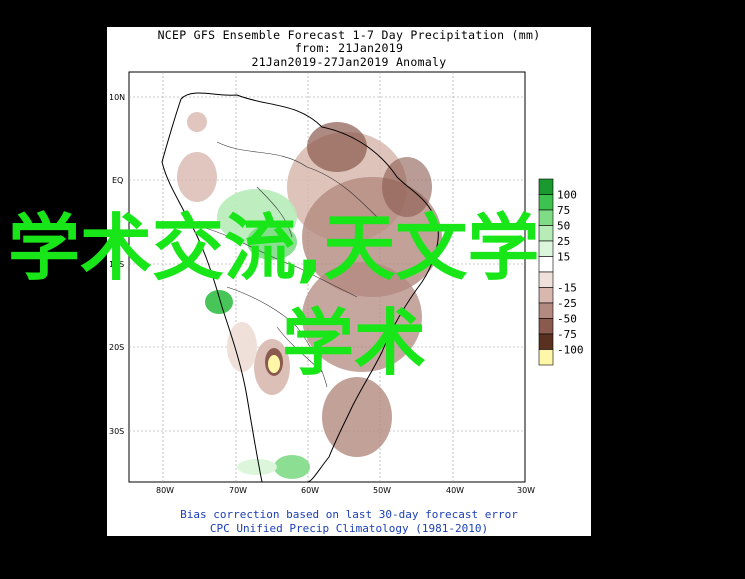 This screenshot has width=745, height=579. What do you see at coordinates (349, 48) in the screenshot?
I see `map-subtitle-date: from: 21Jan2019` at bounding box center [349, 48].